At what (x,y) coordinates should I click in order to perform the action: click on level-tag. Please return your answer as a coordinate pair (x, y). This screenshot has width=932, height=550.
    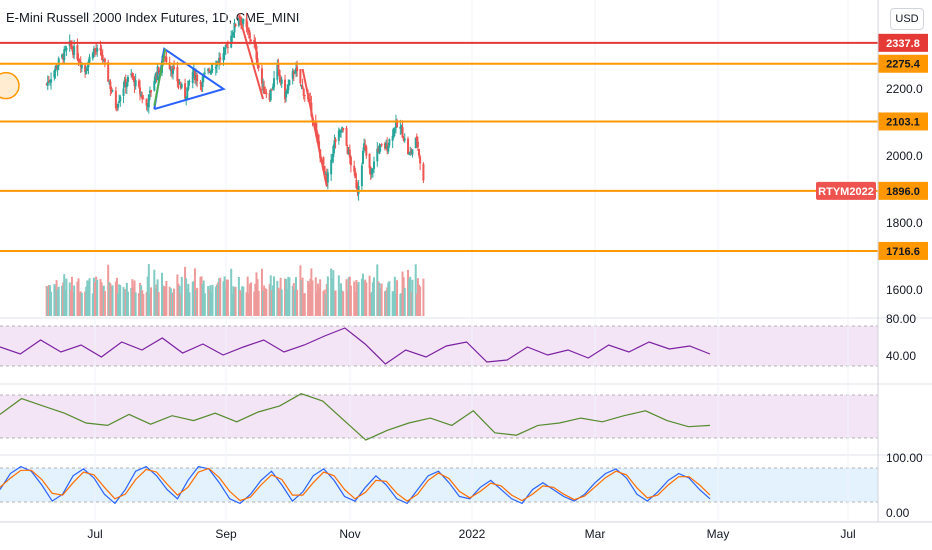
    Looking at the image, I should click on (903, 63).